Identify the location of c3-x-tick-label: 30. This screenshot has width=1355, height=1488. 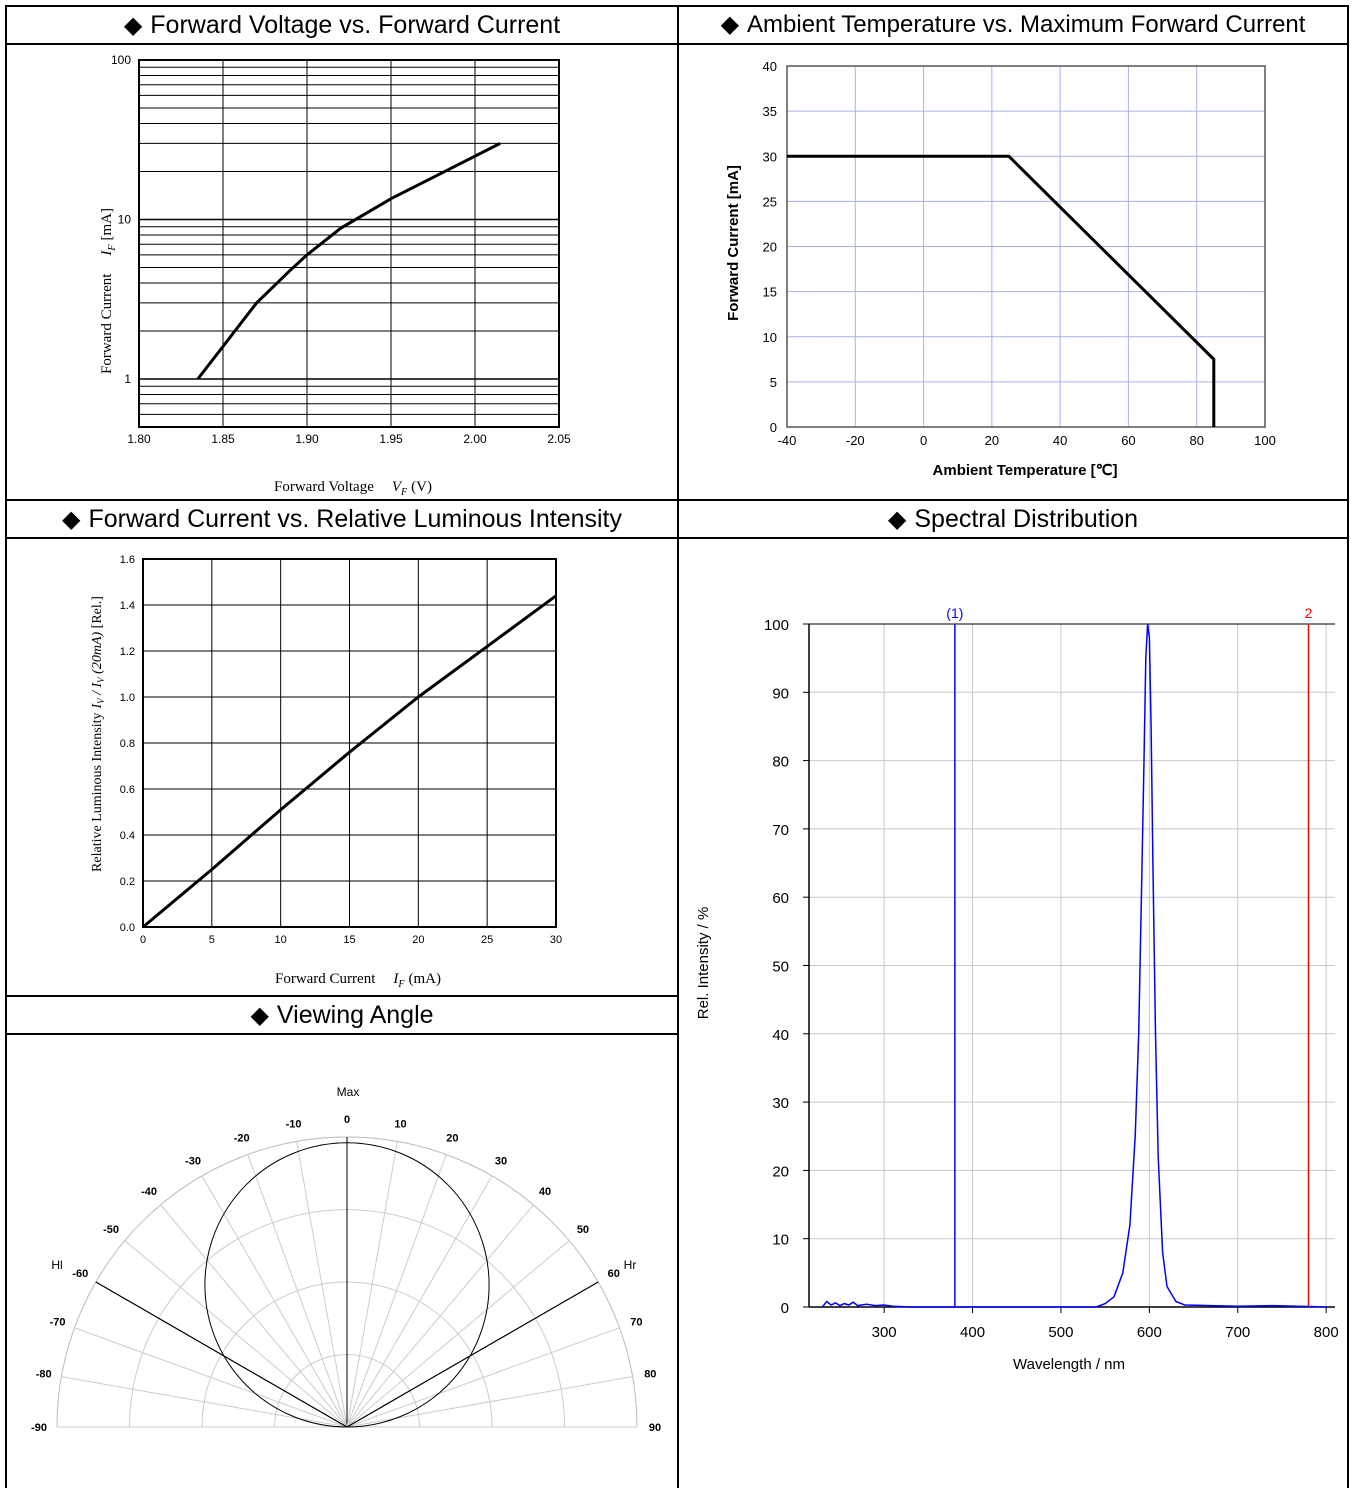
(556, 940).